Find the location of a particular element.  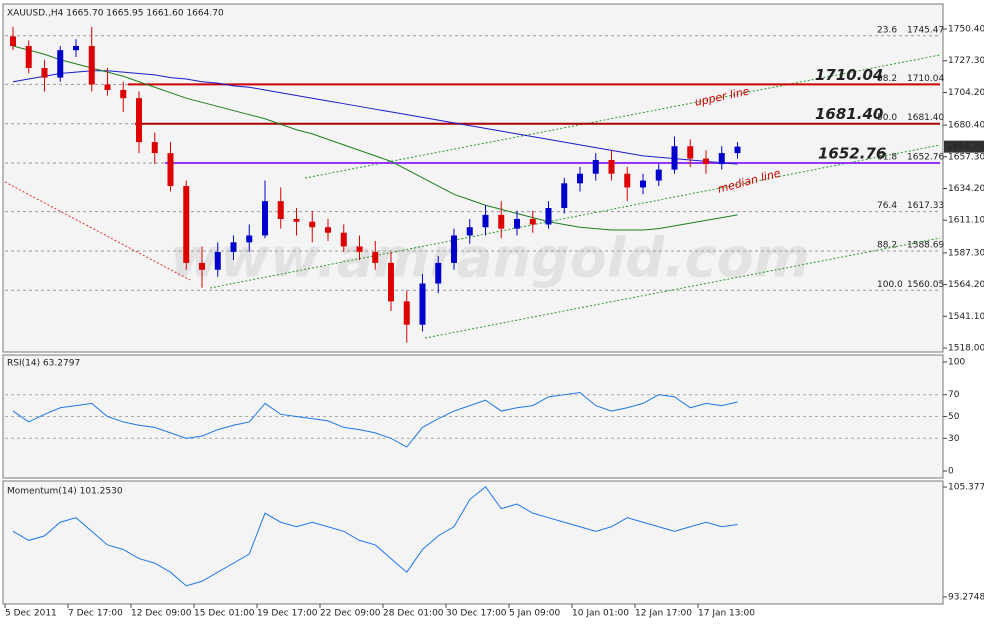

y-tick-label: 1587.30 is located at coordinates (966, 253).